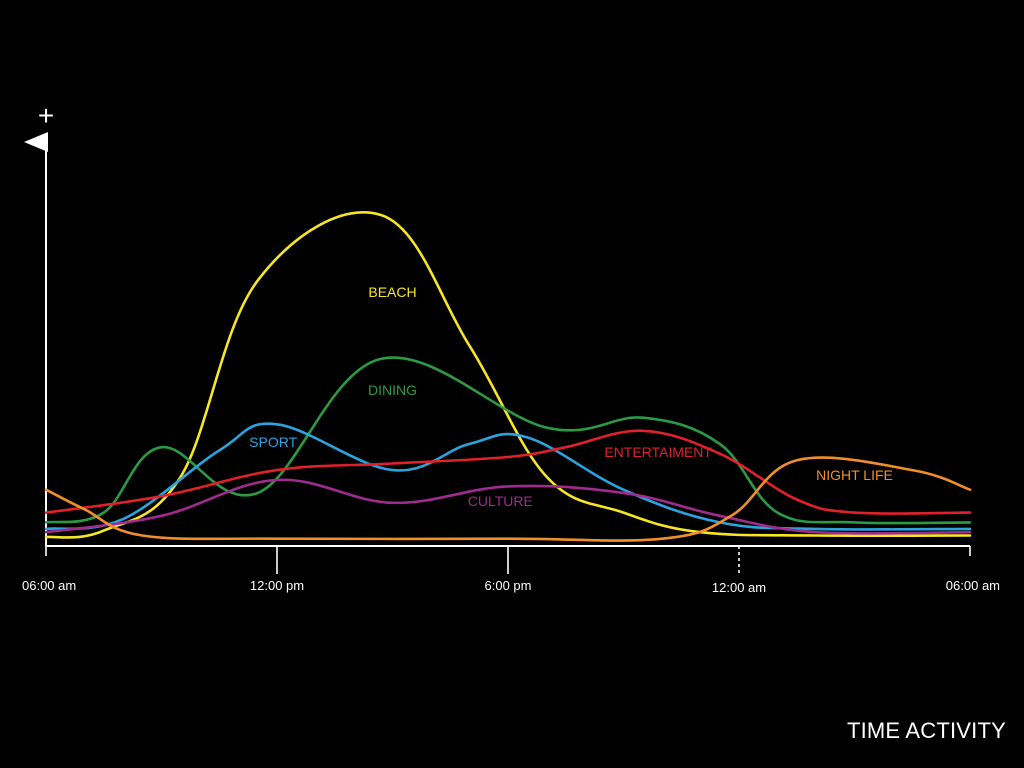 The height and width of the screenshot is (768, 1024). Describe the element at coordinates (854, 475) in the screenshot. I see `series-label-night-life: NIGHT LIFE` at that location.